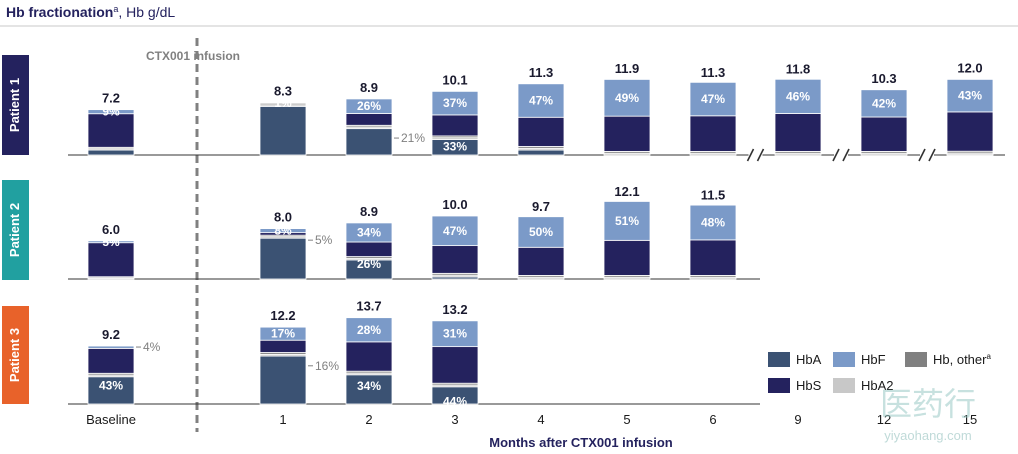  Describe the element at coordinates (299, 356) in the screenshot. I see `bar-1: 12.2 17% 16%` at that location.